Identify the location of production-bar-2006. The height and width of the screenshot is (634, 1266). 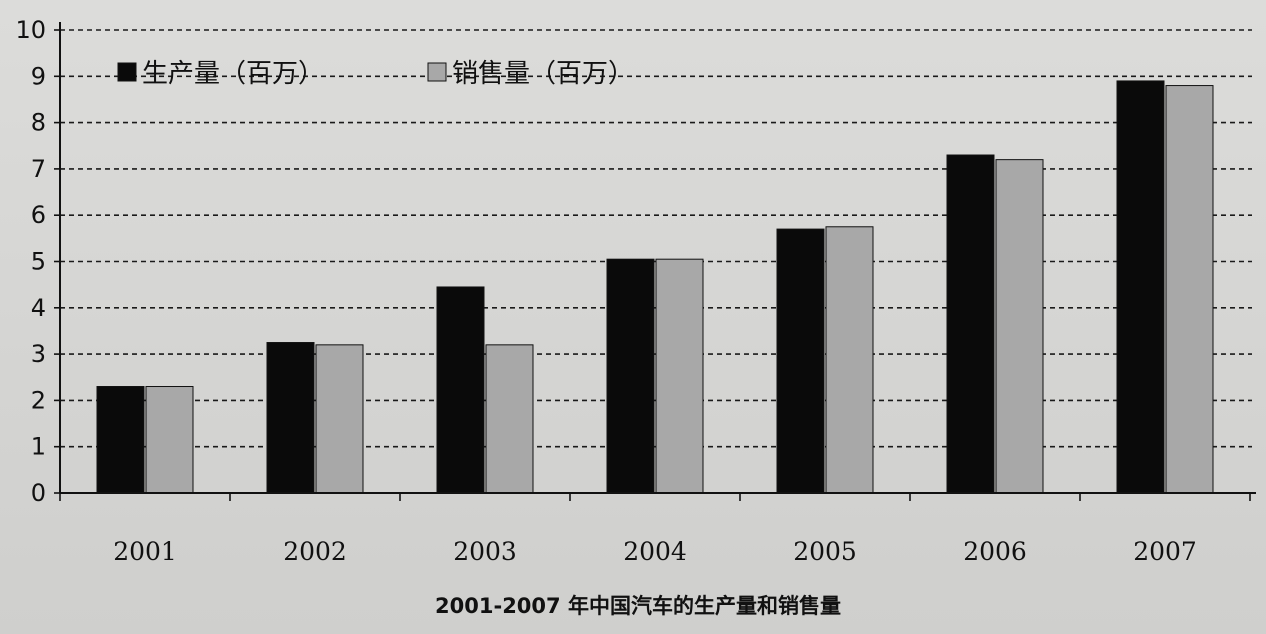
(970, 324).